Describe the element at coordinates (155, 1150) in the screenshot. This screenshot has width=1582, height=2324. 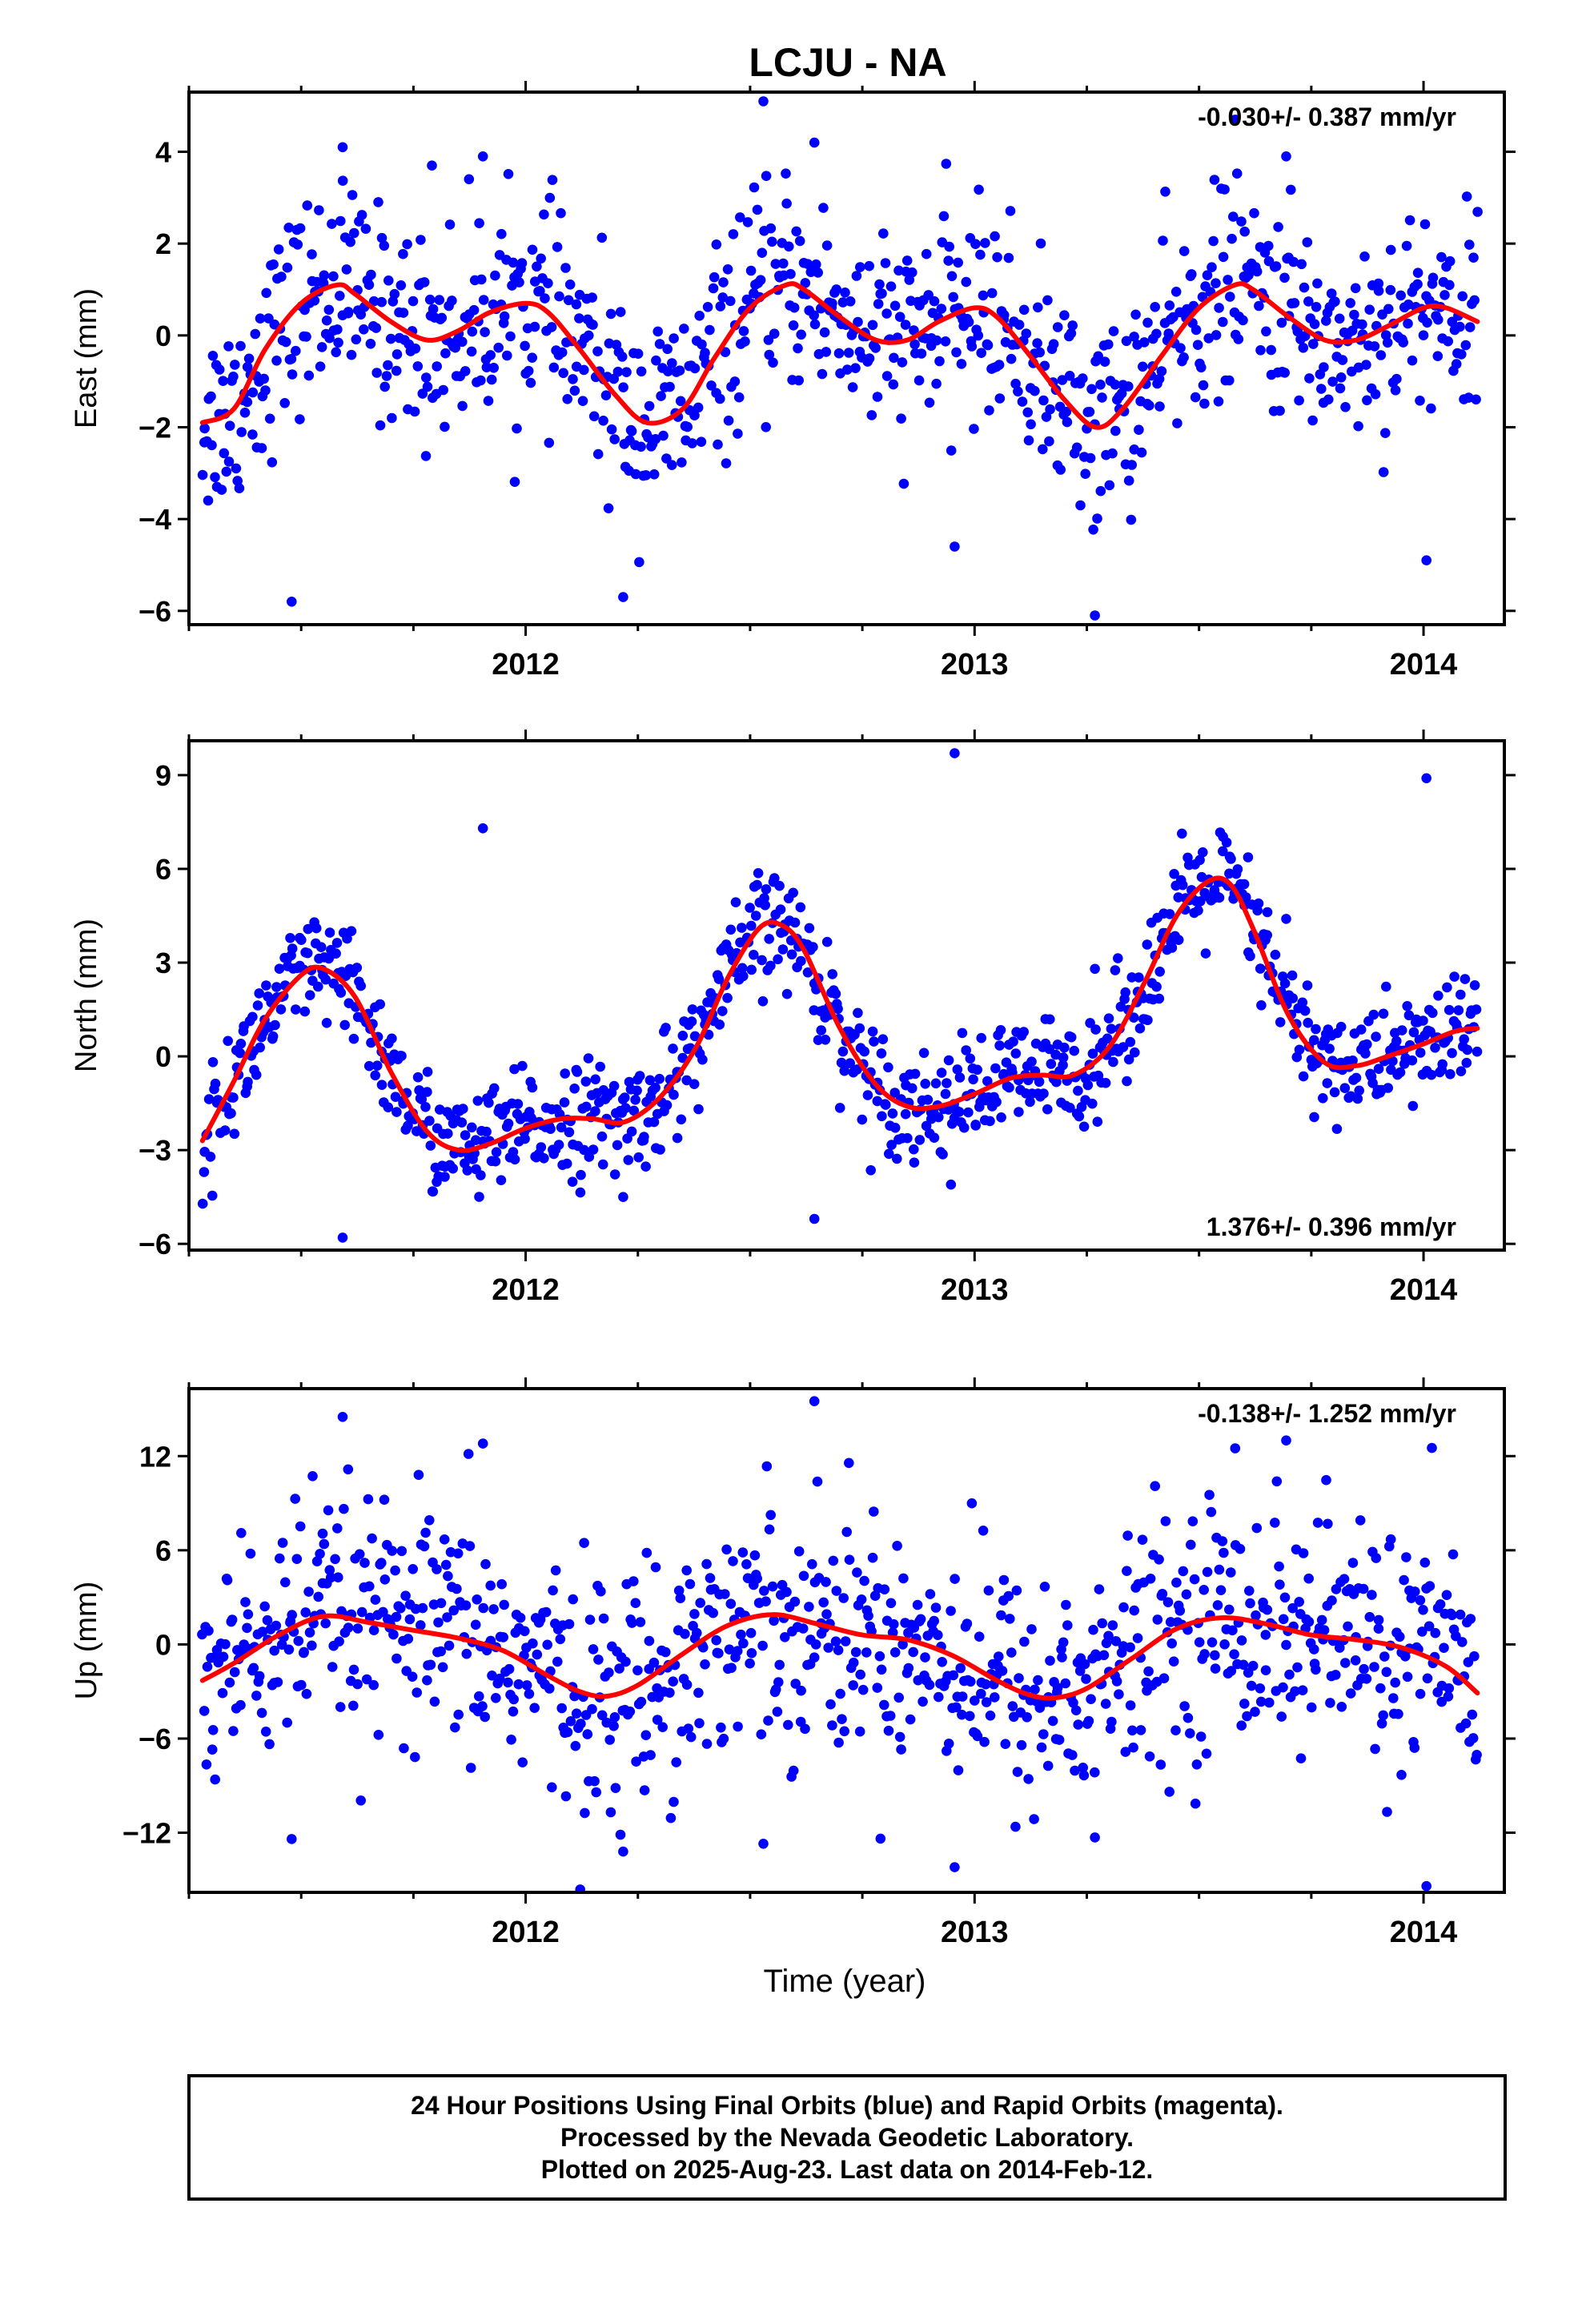
I see `north-y-tick-label: −3` at that location.